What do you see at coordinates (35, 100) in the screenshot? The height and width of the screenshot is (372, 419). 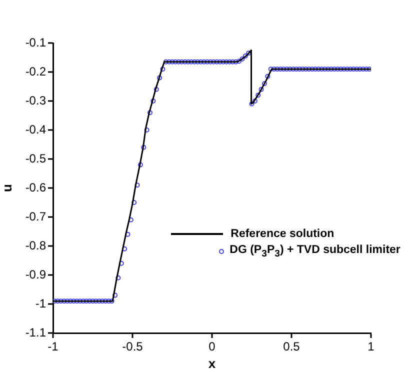 I see `y-tick-label: -0.3` at bounding box center [35, 100].